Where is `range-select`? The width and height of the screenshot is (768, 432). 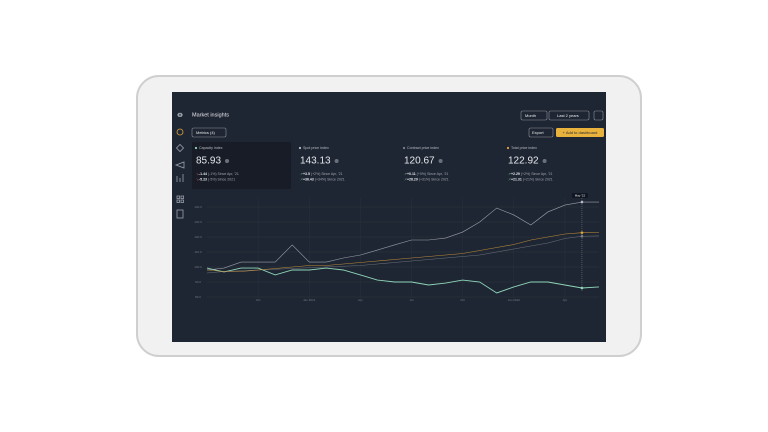 range-select is located at coordinates (569, 115).